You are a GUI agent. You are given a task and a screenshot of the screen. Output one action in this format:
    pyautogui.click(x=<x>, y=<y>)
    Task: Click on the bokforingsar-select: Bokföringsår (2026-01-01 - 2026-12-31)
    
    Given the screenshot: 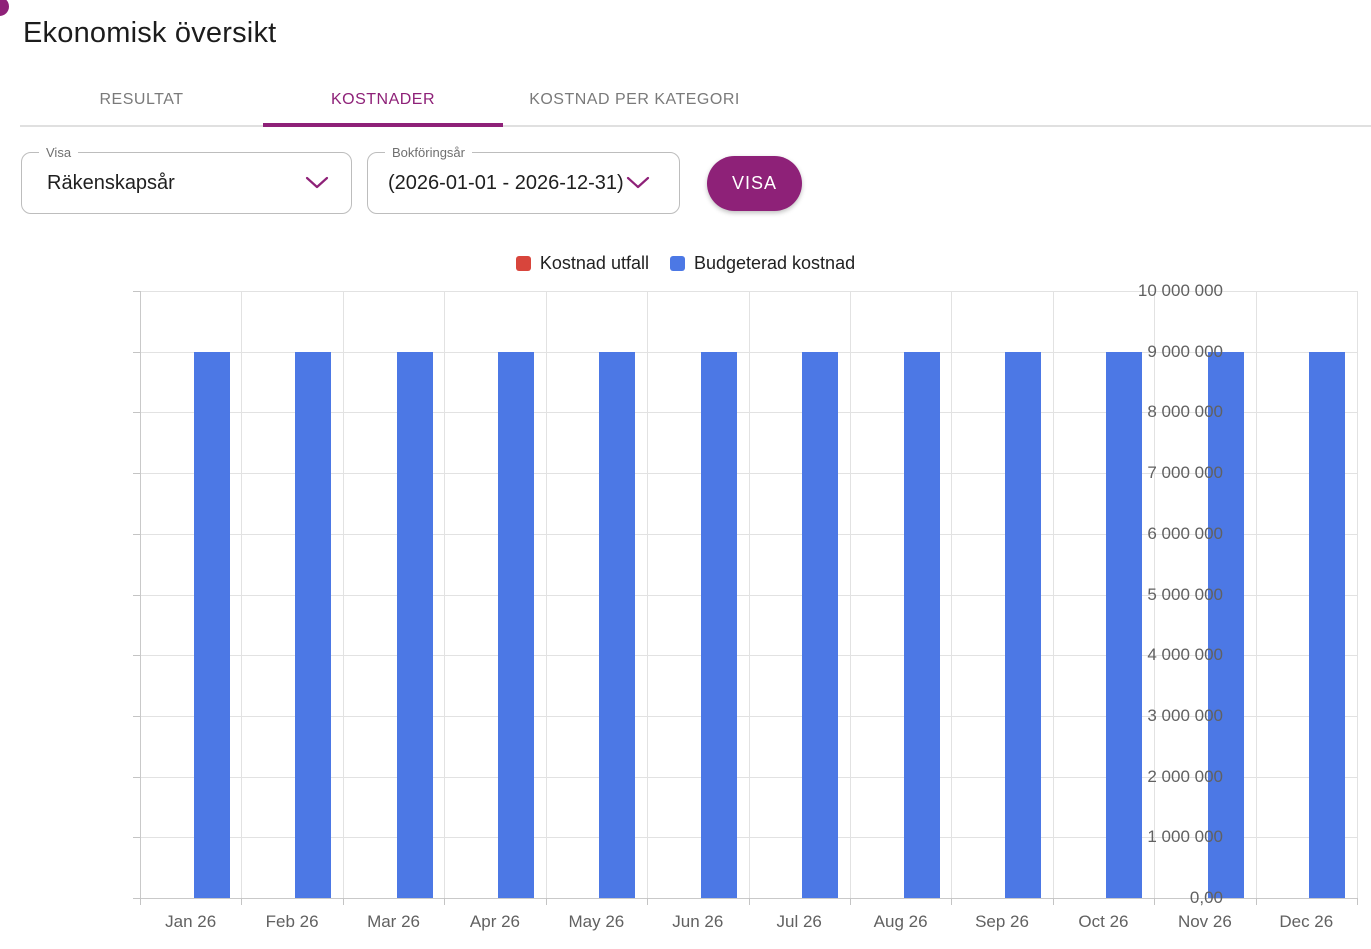 What is the action you would take?
    pyautogui.click(x=523, y=179)
    